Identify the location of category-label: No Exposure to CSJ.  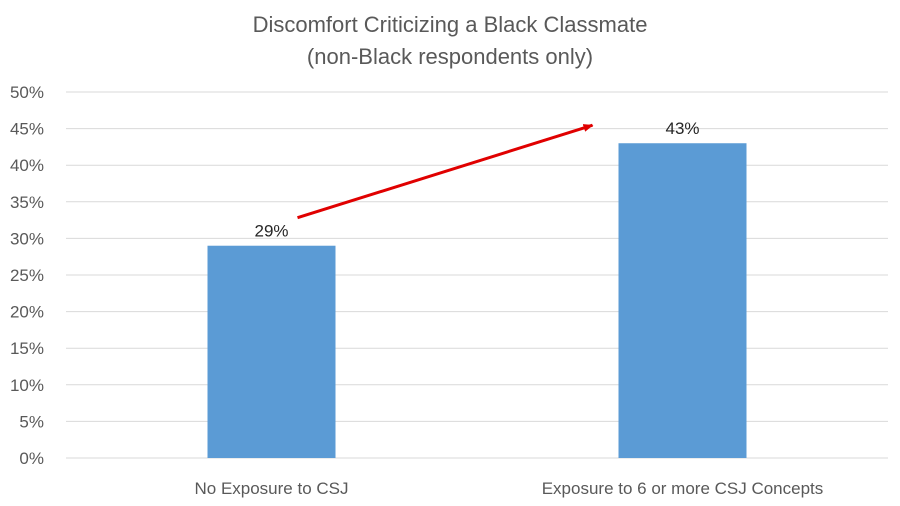
(271, 488).